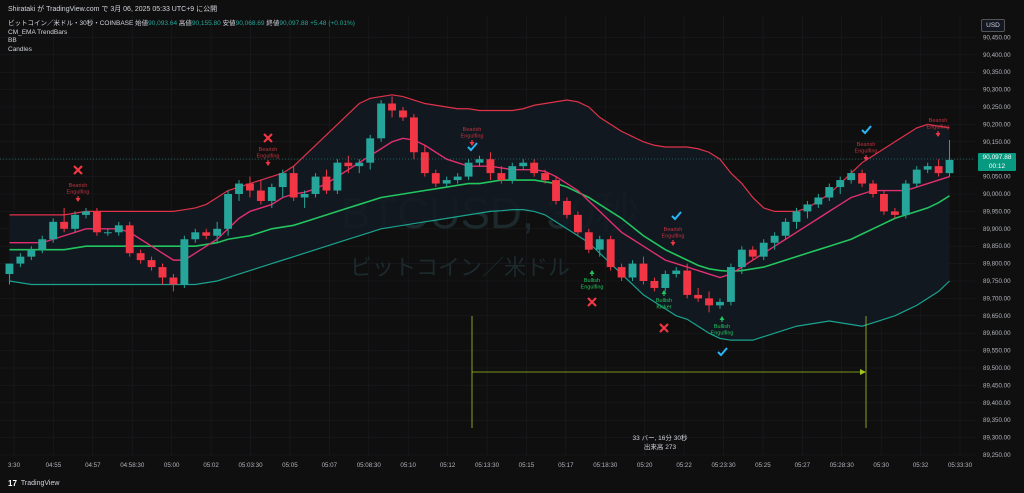  Describe the element at coordinates (33, 483) in the screenshot. I see `tradingview-logo: 17 TradingView` at that location.